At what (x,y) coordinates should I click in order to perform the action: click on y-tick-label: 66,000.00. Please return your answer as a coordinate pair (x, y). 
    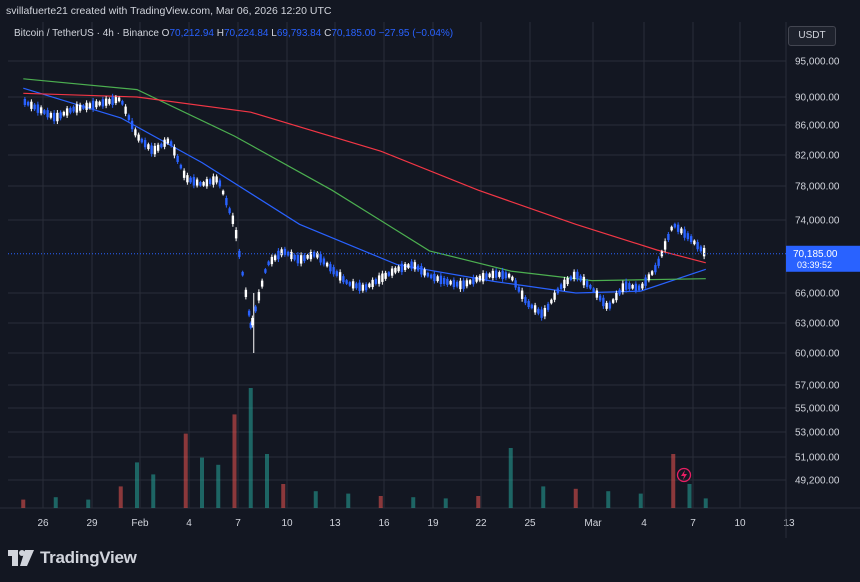
    Looking at the image, I should click on (817, 294).